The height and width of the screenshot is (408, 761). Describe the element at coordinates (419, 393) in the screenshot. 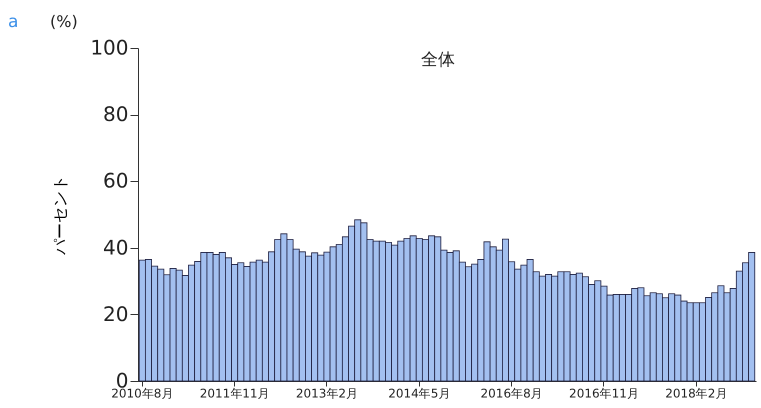

I see `x-tick-label: 2014年5月` at that location.